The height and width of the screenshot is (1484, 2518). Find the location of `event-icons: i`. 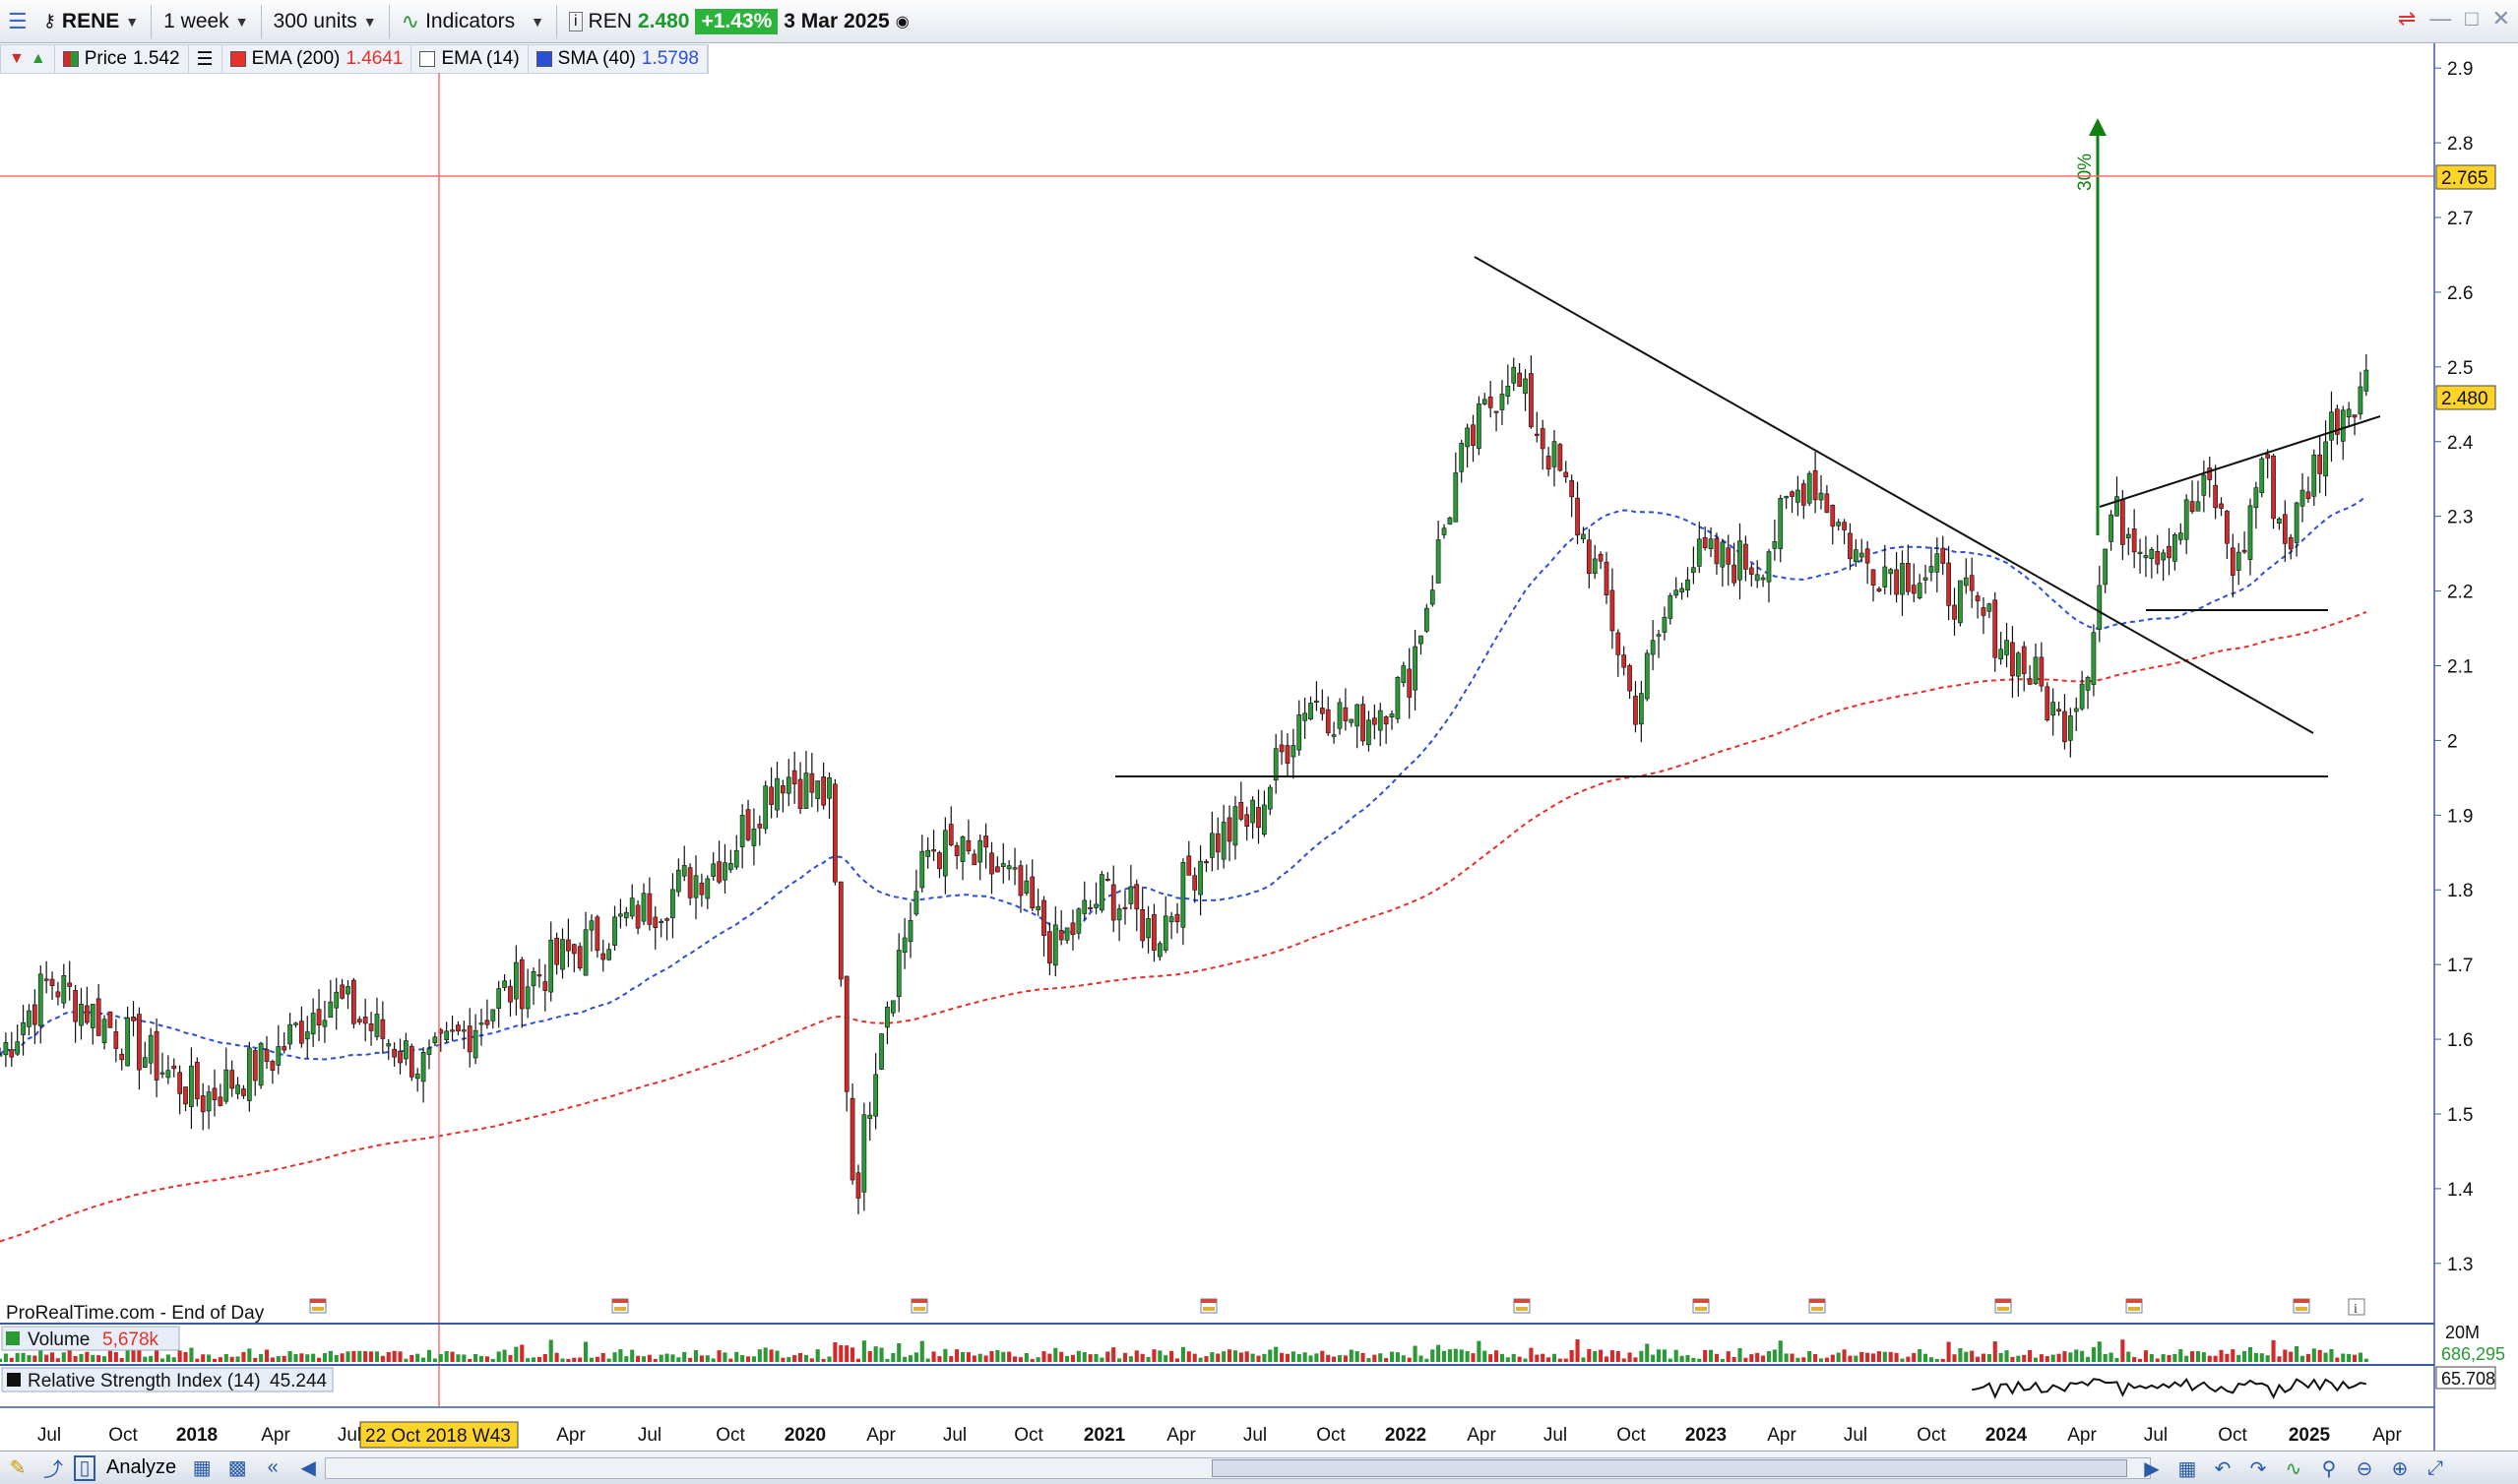

event-icons: i is located at coordinates (1337, 1308).